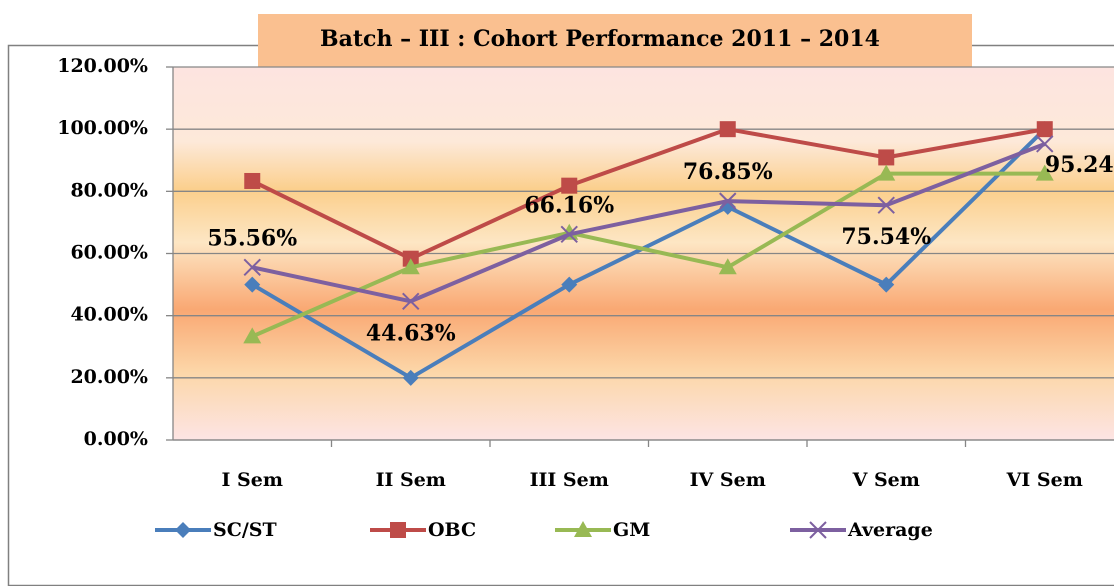 The width and height of the screenshot is (1114, 586). What do you see at coordinates (411, 480) in the screenshot?
I see `x-tick-label: II Sem` at bounding box center [411, 480].